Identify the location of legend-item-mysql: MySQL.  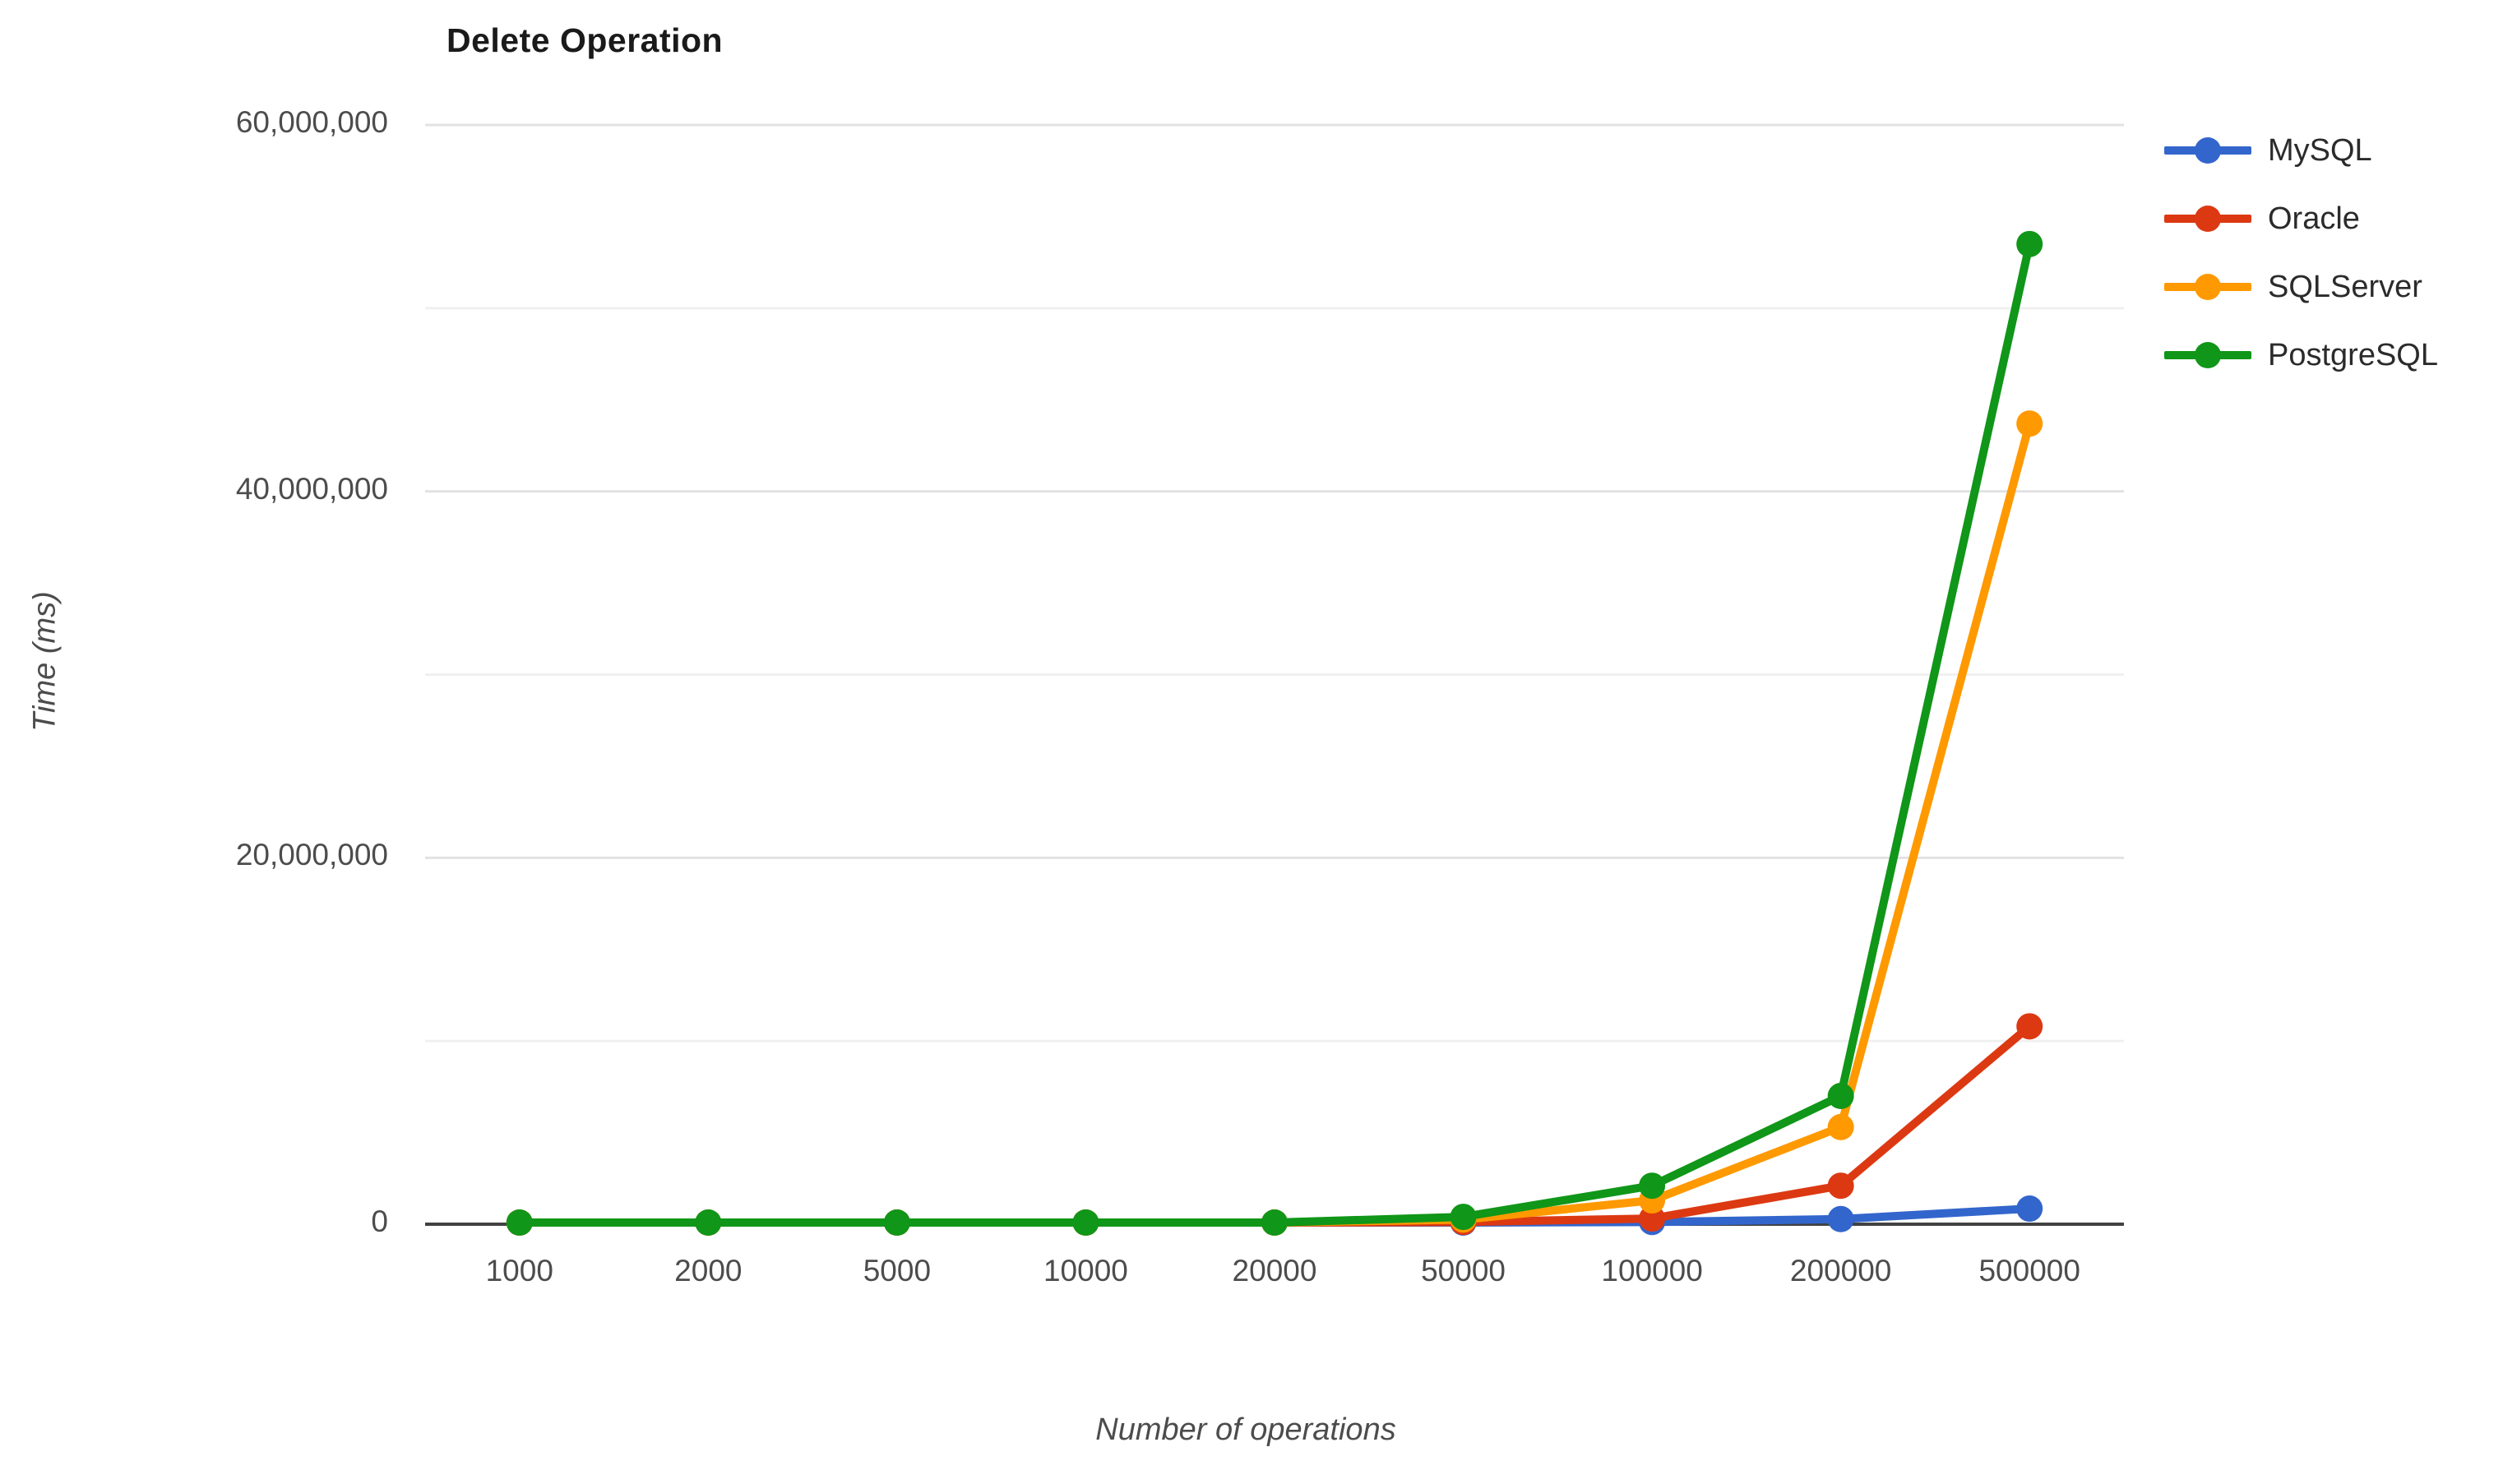
(2301, 150).